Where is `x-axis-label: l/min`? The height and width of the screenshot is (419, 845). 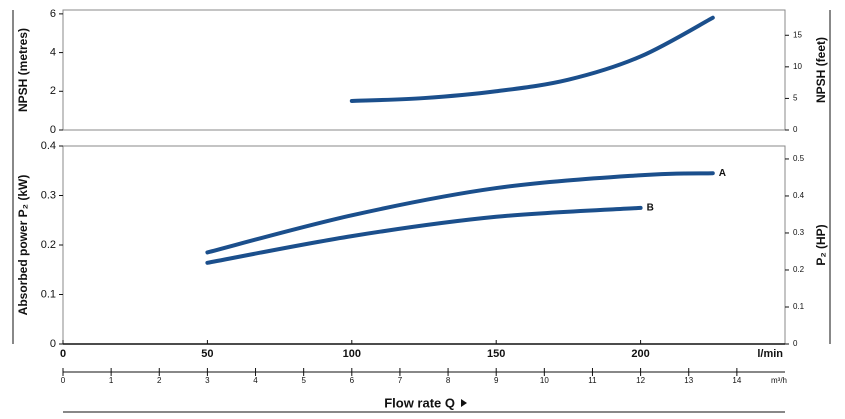
x-axis-label: l/min is located at coordinates (770, 354).